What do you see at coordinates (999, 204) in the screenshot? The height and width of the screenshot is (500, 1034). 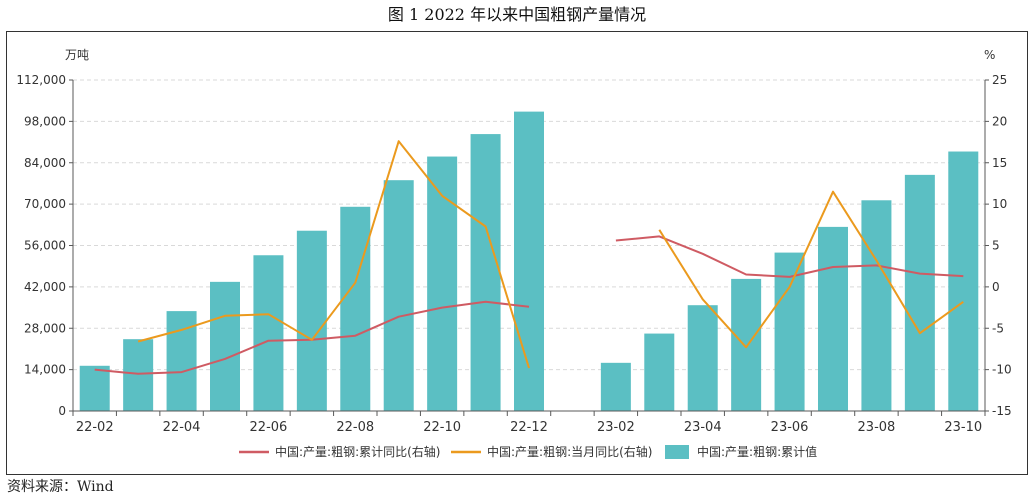 I see `y-right-tick-label: 10` at bounding box center [999, 204].